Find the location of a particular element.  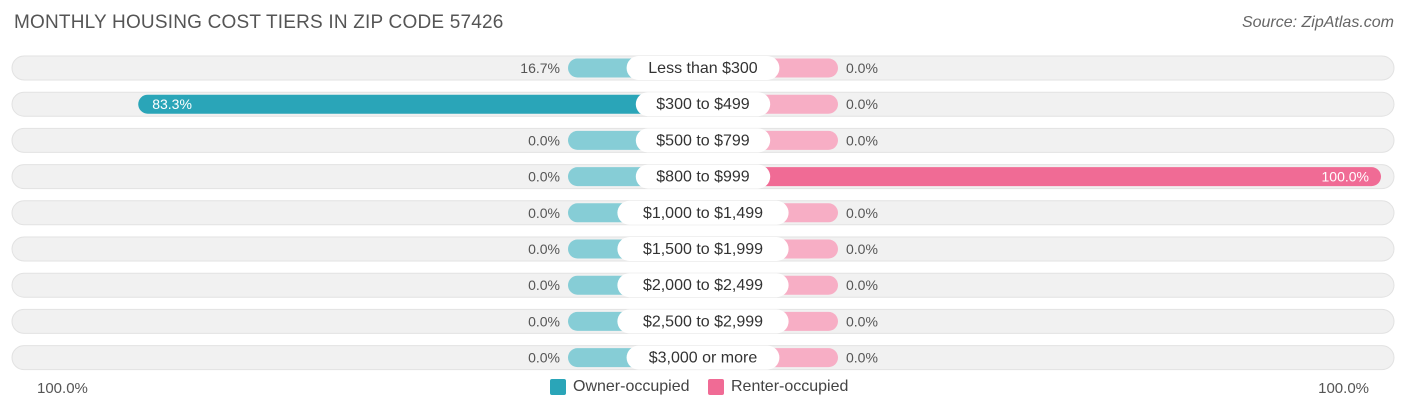

category-label: $500 to $799 is located at coordinates (703, 140).